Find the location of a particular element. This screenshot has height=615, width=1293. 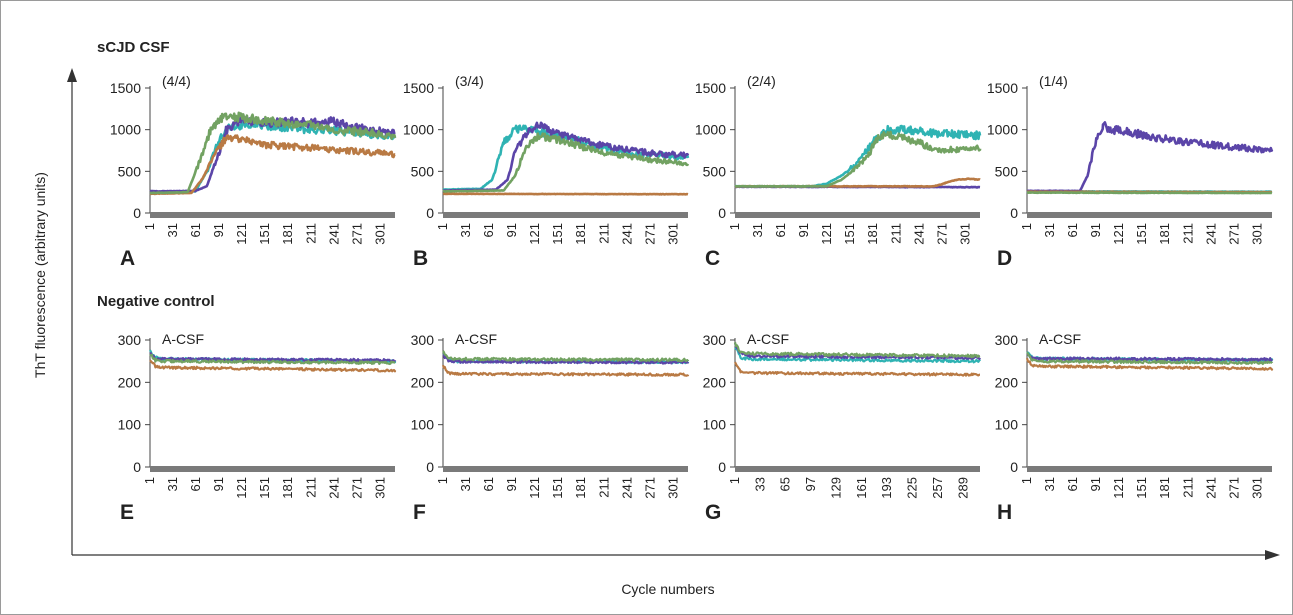

x-tick-label: 129 is located at coordinates (835, 488).